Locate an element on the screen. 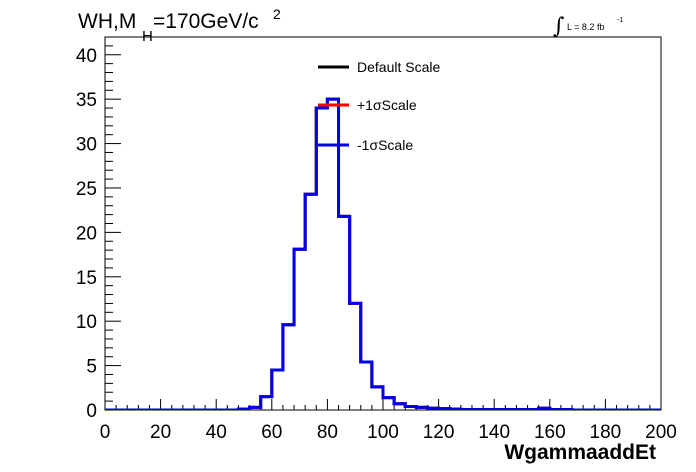 This screenshot has width=696, height=472. y-tick-label: 0 is located at coordinates (91, 411).